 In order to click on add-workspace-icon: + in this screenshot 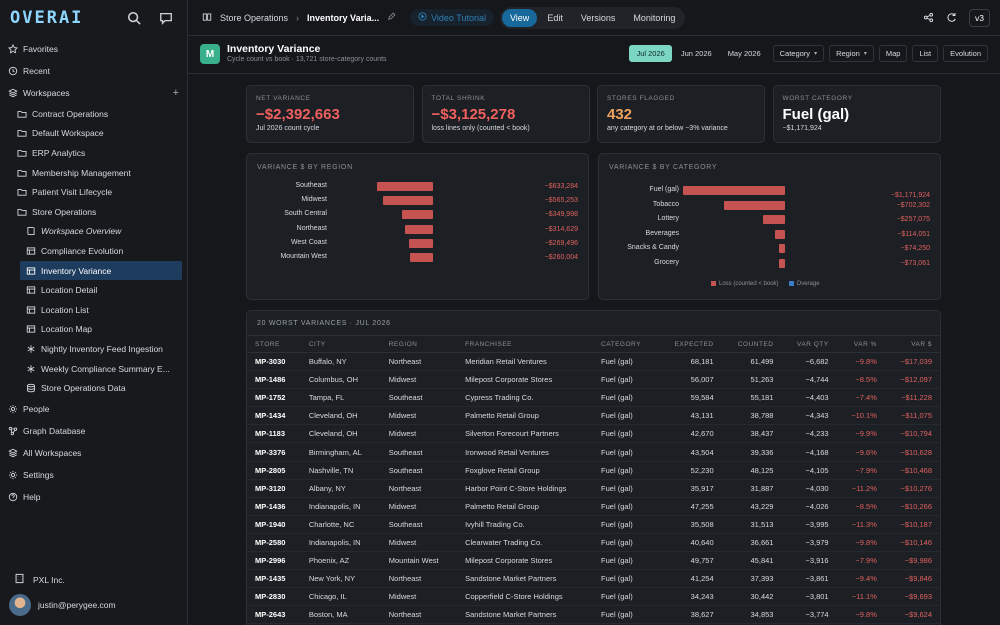, I will do `click(175, 93)`.